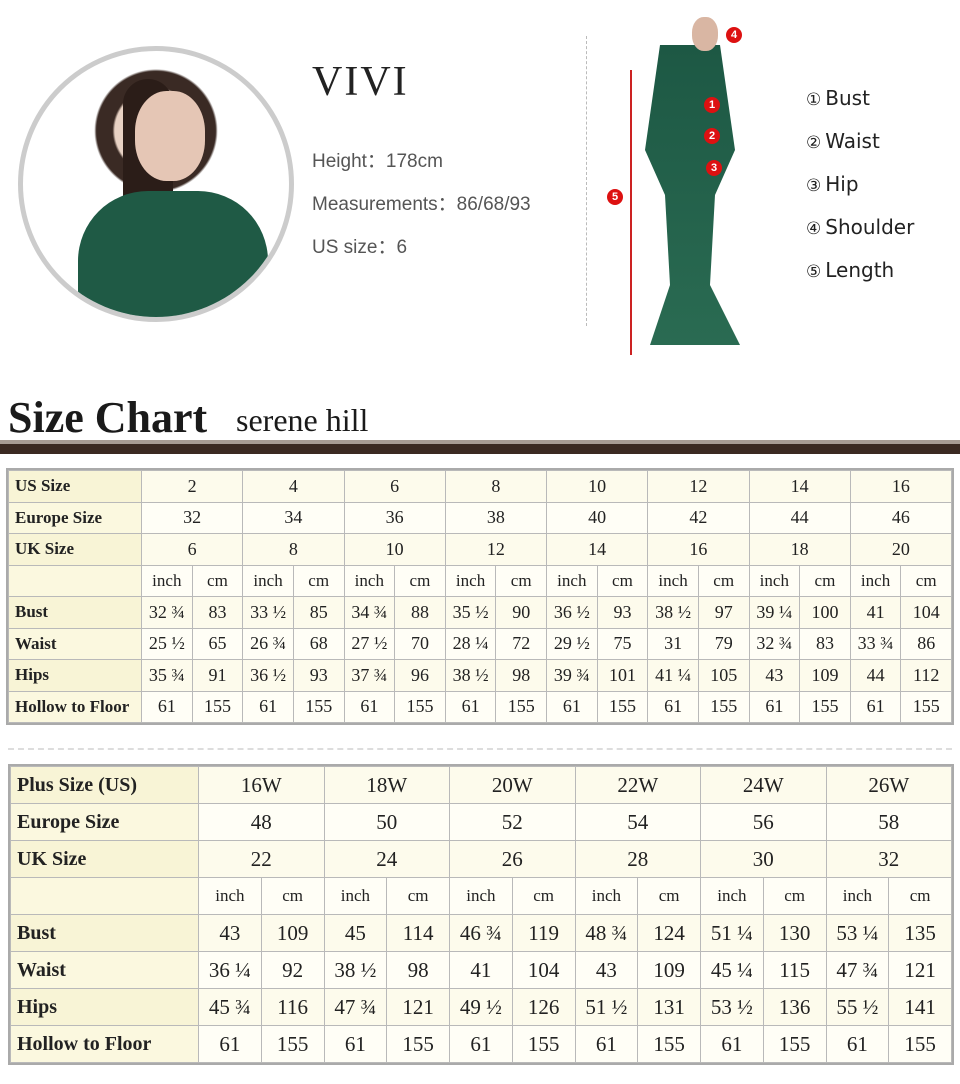 This screenshot has height=1084, width=960. What do you see at coordinates (669, 933) in the screenshot?
I see `value-cell: 124` at bounding box center [669, 933].